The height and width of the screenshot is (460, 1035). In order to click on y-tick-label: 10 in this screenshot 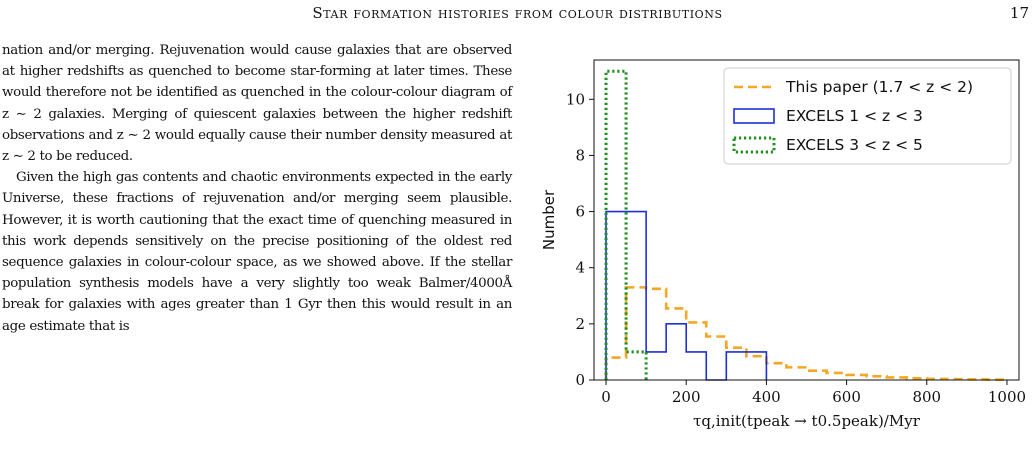, I will do `click(575, 99)`.